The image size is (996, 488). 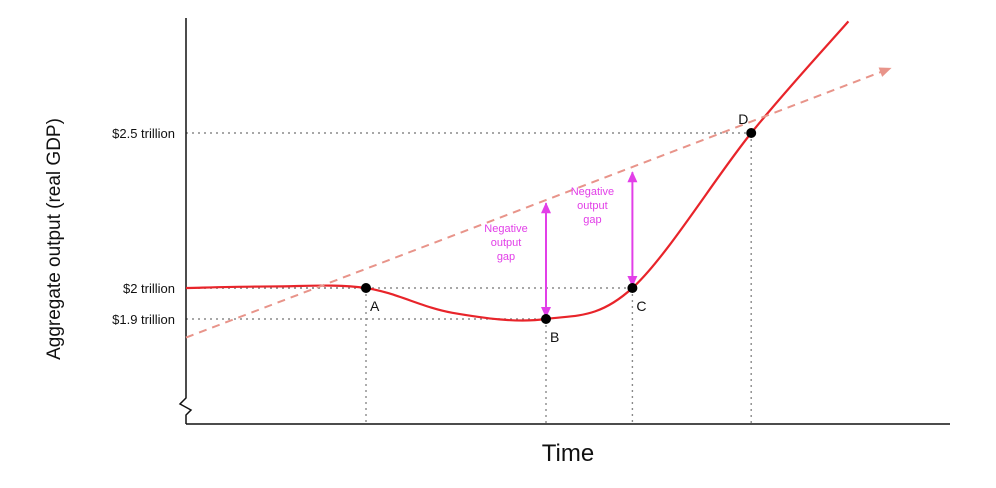 What do you see at coordinates (568, 453) in the screenshot?
I see `x-axis-title: Time` at bounding box center [568, 453].